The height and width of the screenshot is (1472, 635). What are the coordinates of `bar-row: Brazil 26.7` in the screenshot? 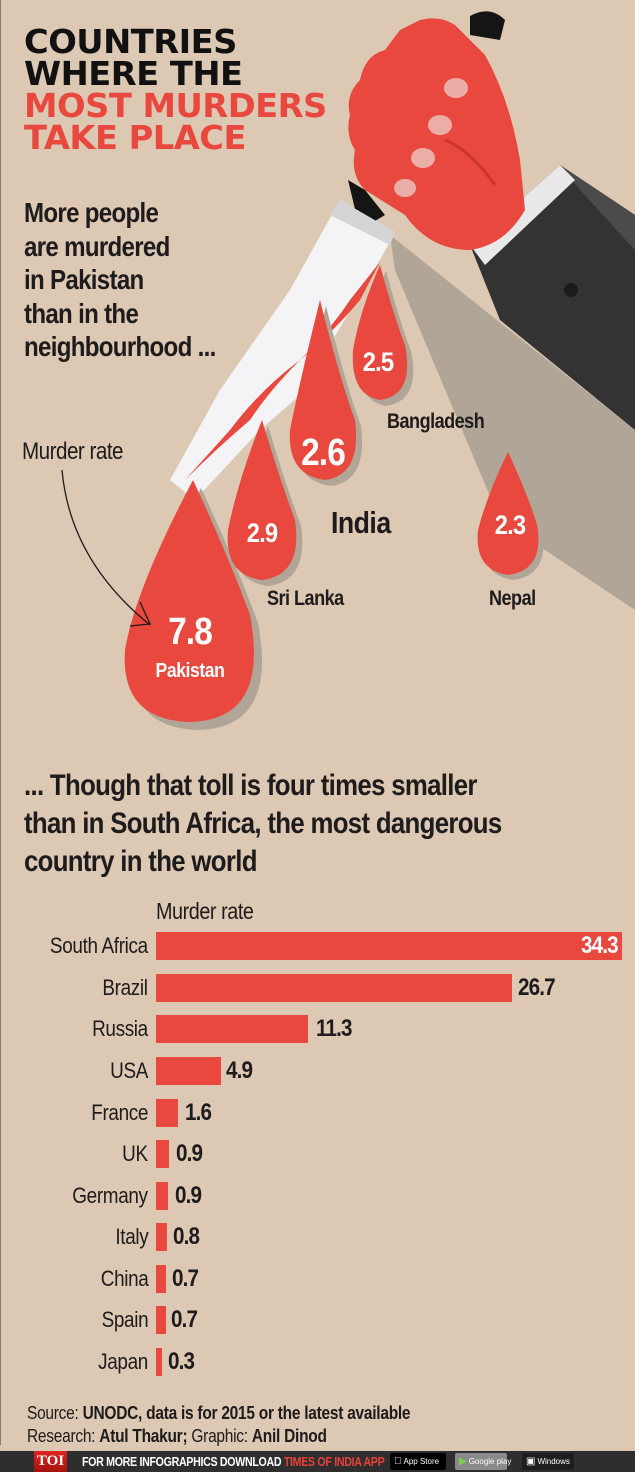 It's located at (317, 988).